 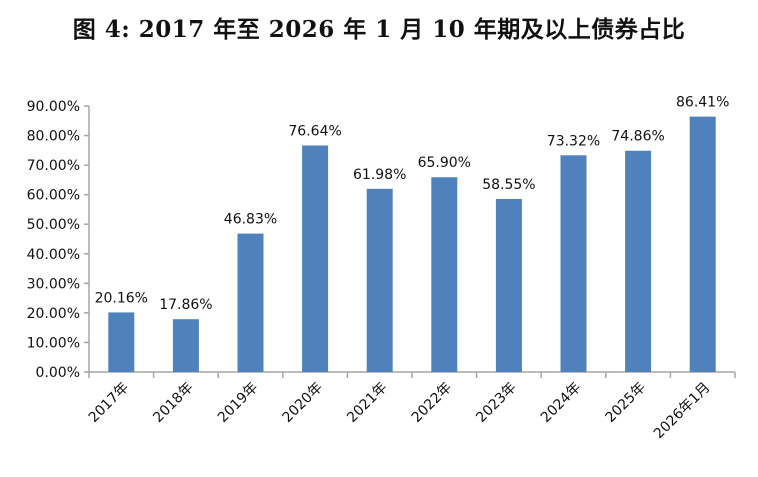 I want to click on data-label: 65.90%, so click(x=444, y=163).